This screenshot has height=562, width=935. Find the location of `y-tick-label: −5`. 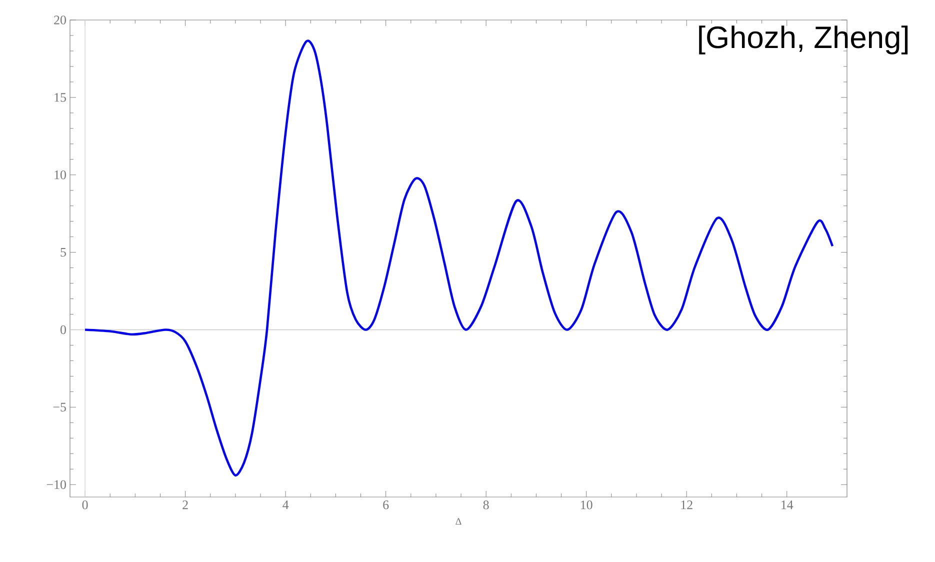

y-tick-label: −5 is located at coordinates (59, 407).